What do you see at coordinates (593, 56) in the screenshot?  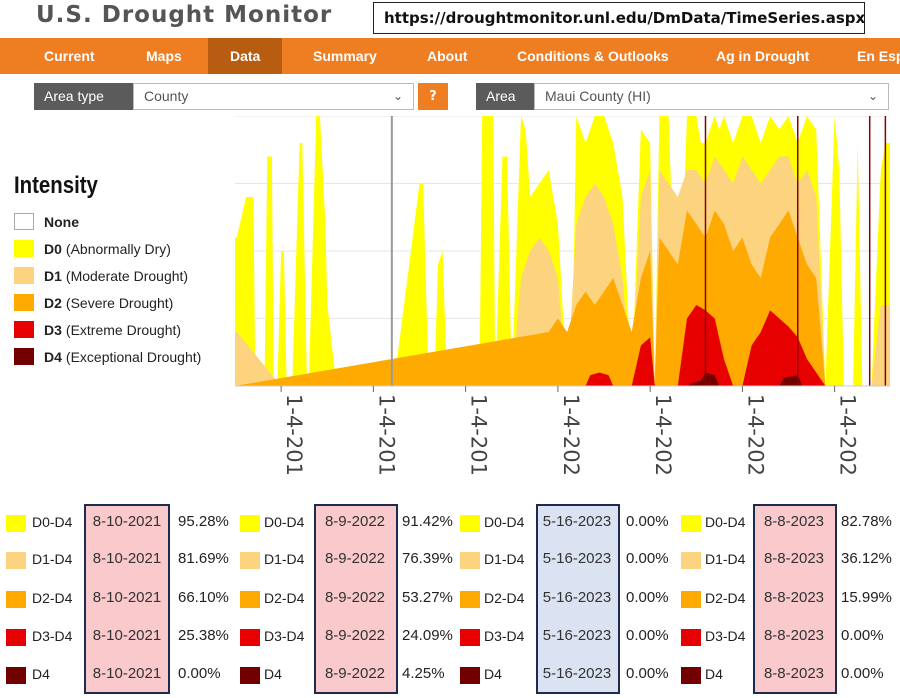 I see `nav-item-conditions-outlooks: Conditions & Outlooks` at bounding box center [593, 56].